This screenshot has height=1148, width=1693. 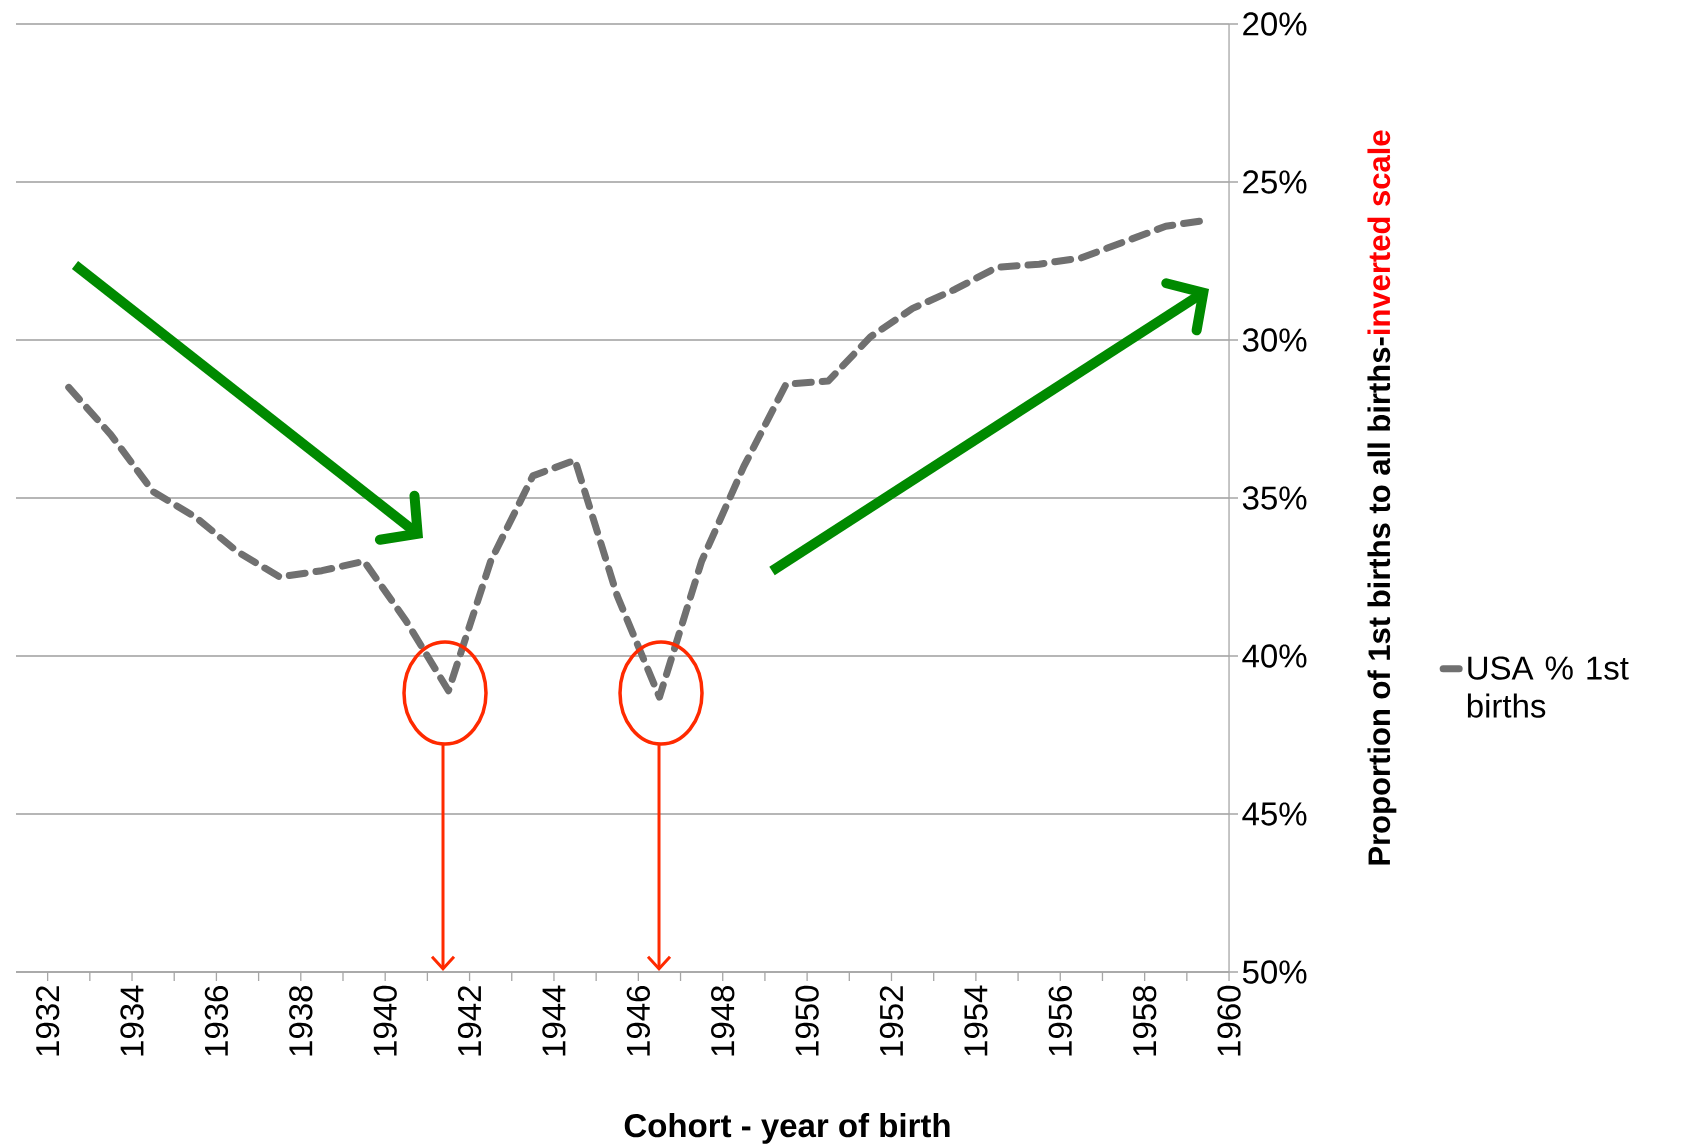 What do you see at coordinates (385, 1020) in the screenshot?
I see `x-tick-label: 1940` at bounding box center [385, 1020].